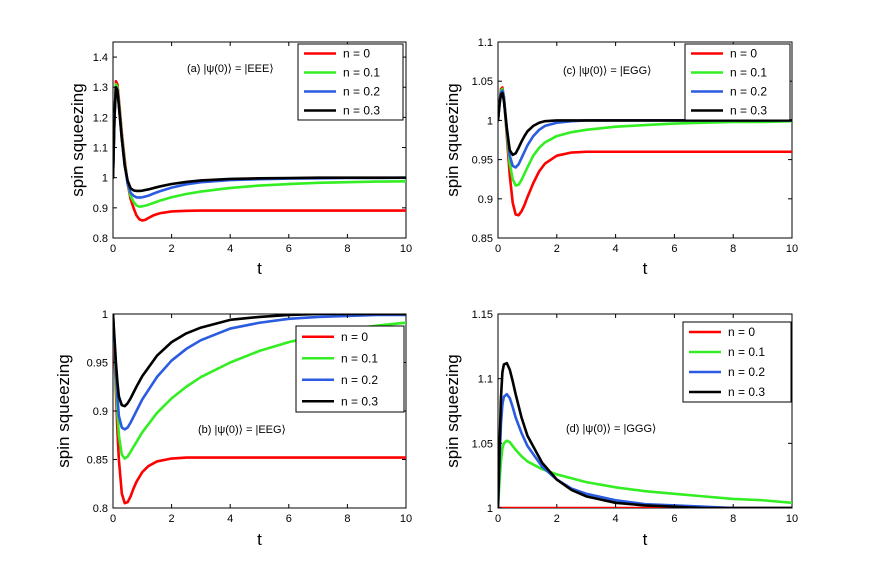 This screenshot has height=572, width=875. Describe the element at coordinates (100, 88) in the screenshot. I see `y-tick-label: 1.3` at that location.